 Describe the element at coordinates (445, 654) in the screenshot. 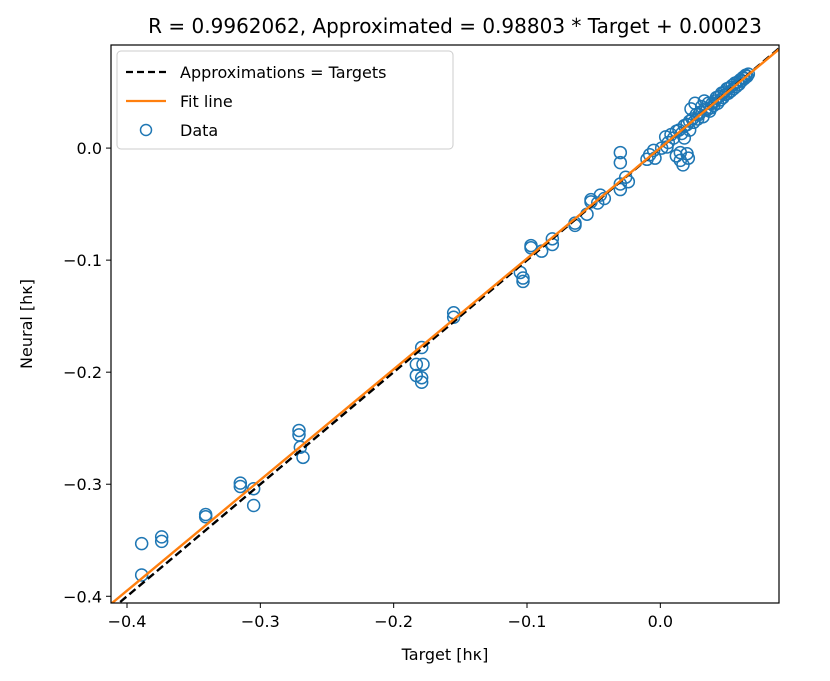

I see `x-axis-label: Target [hκ]` at that location.